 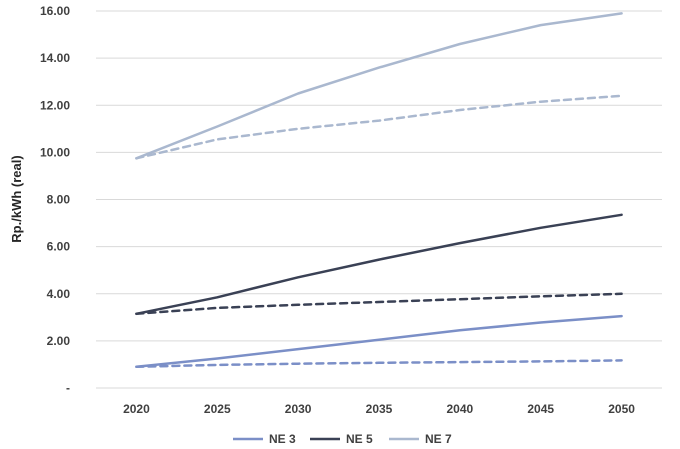 I want to click on x-tick-label: 2040, so click(x=460, y=409).